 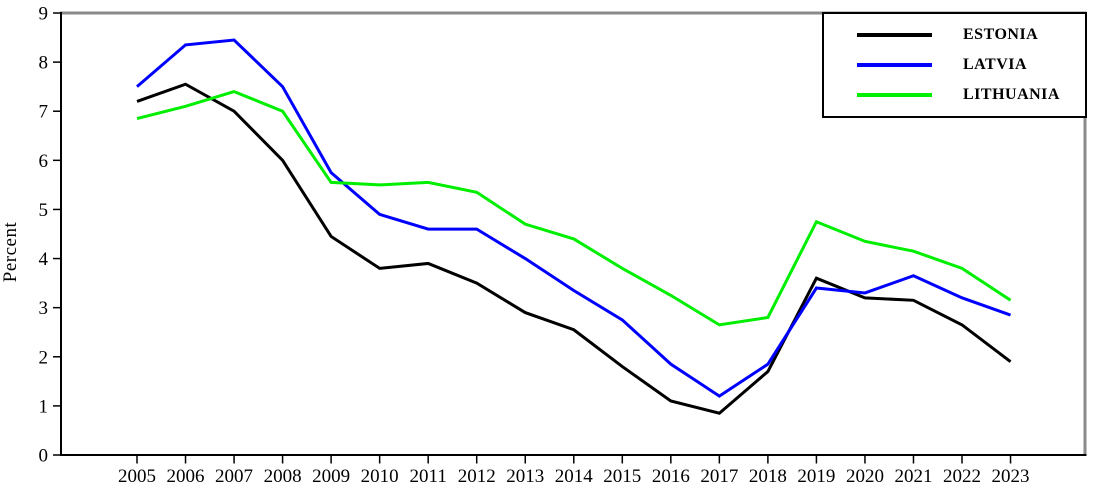 I want to click on y-tick-label: 4, so click(x=44, y=259).